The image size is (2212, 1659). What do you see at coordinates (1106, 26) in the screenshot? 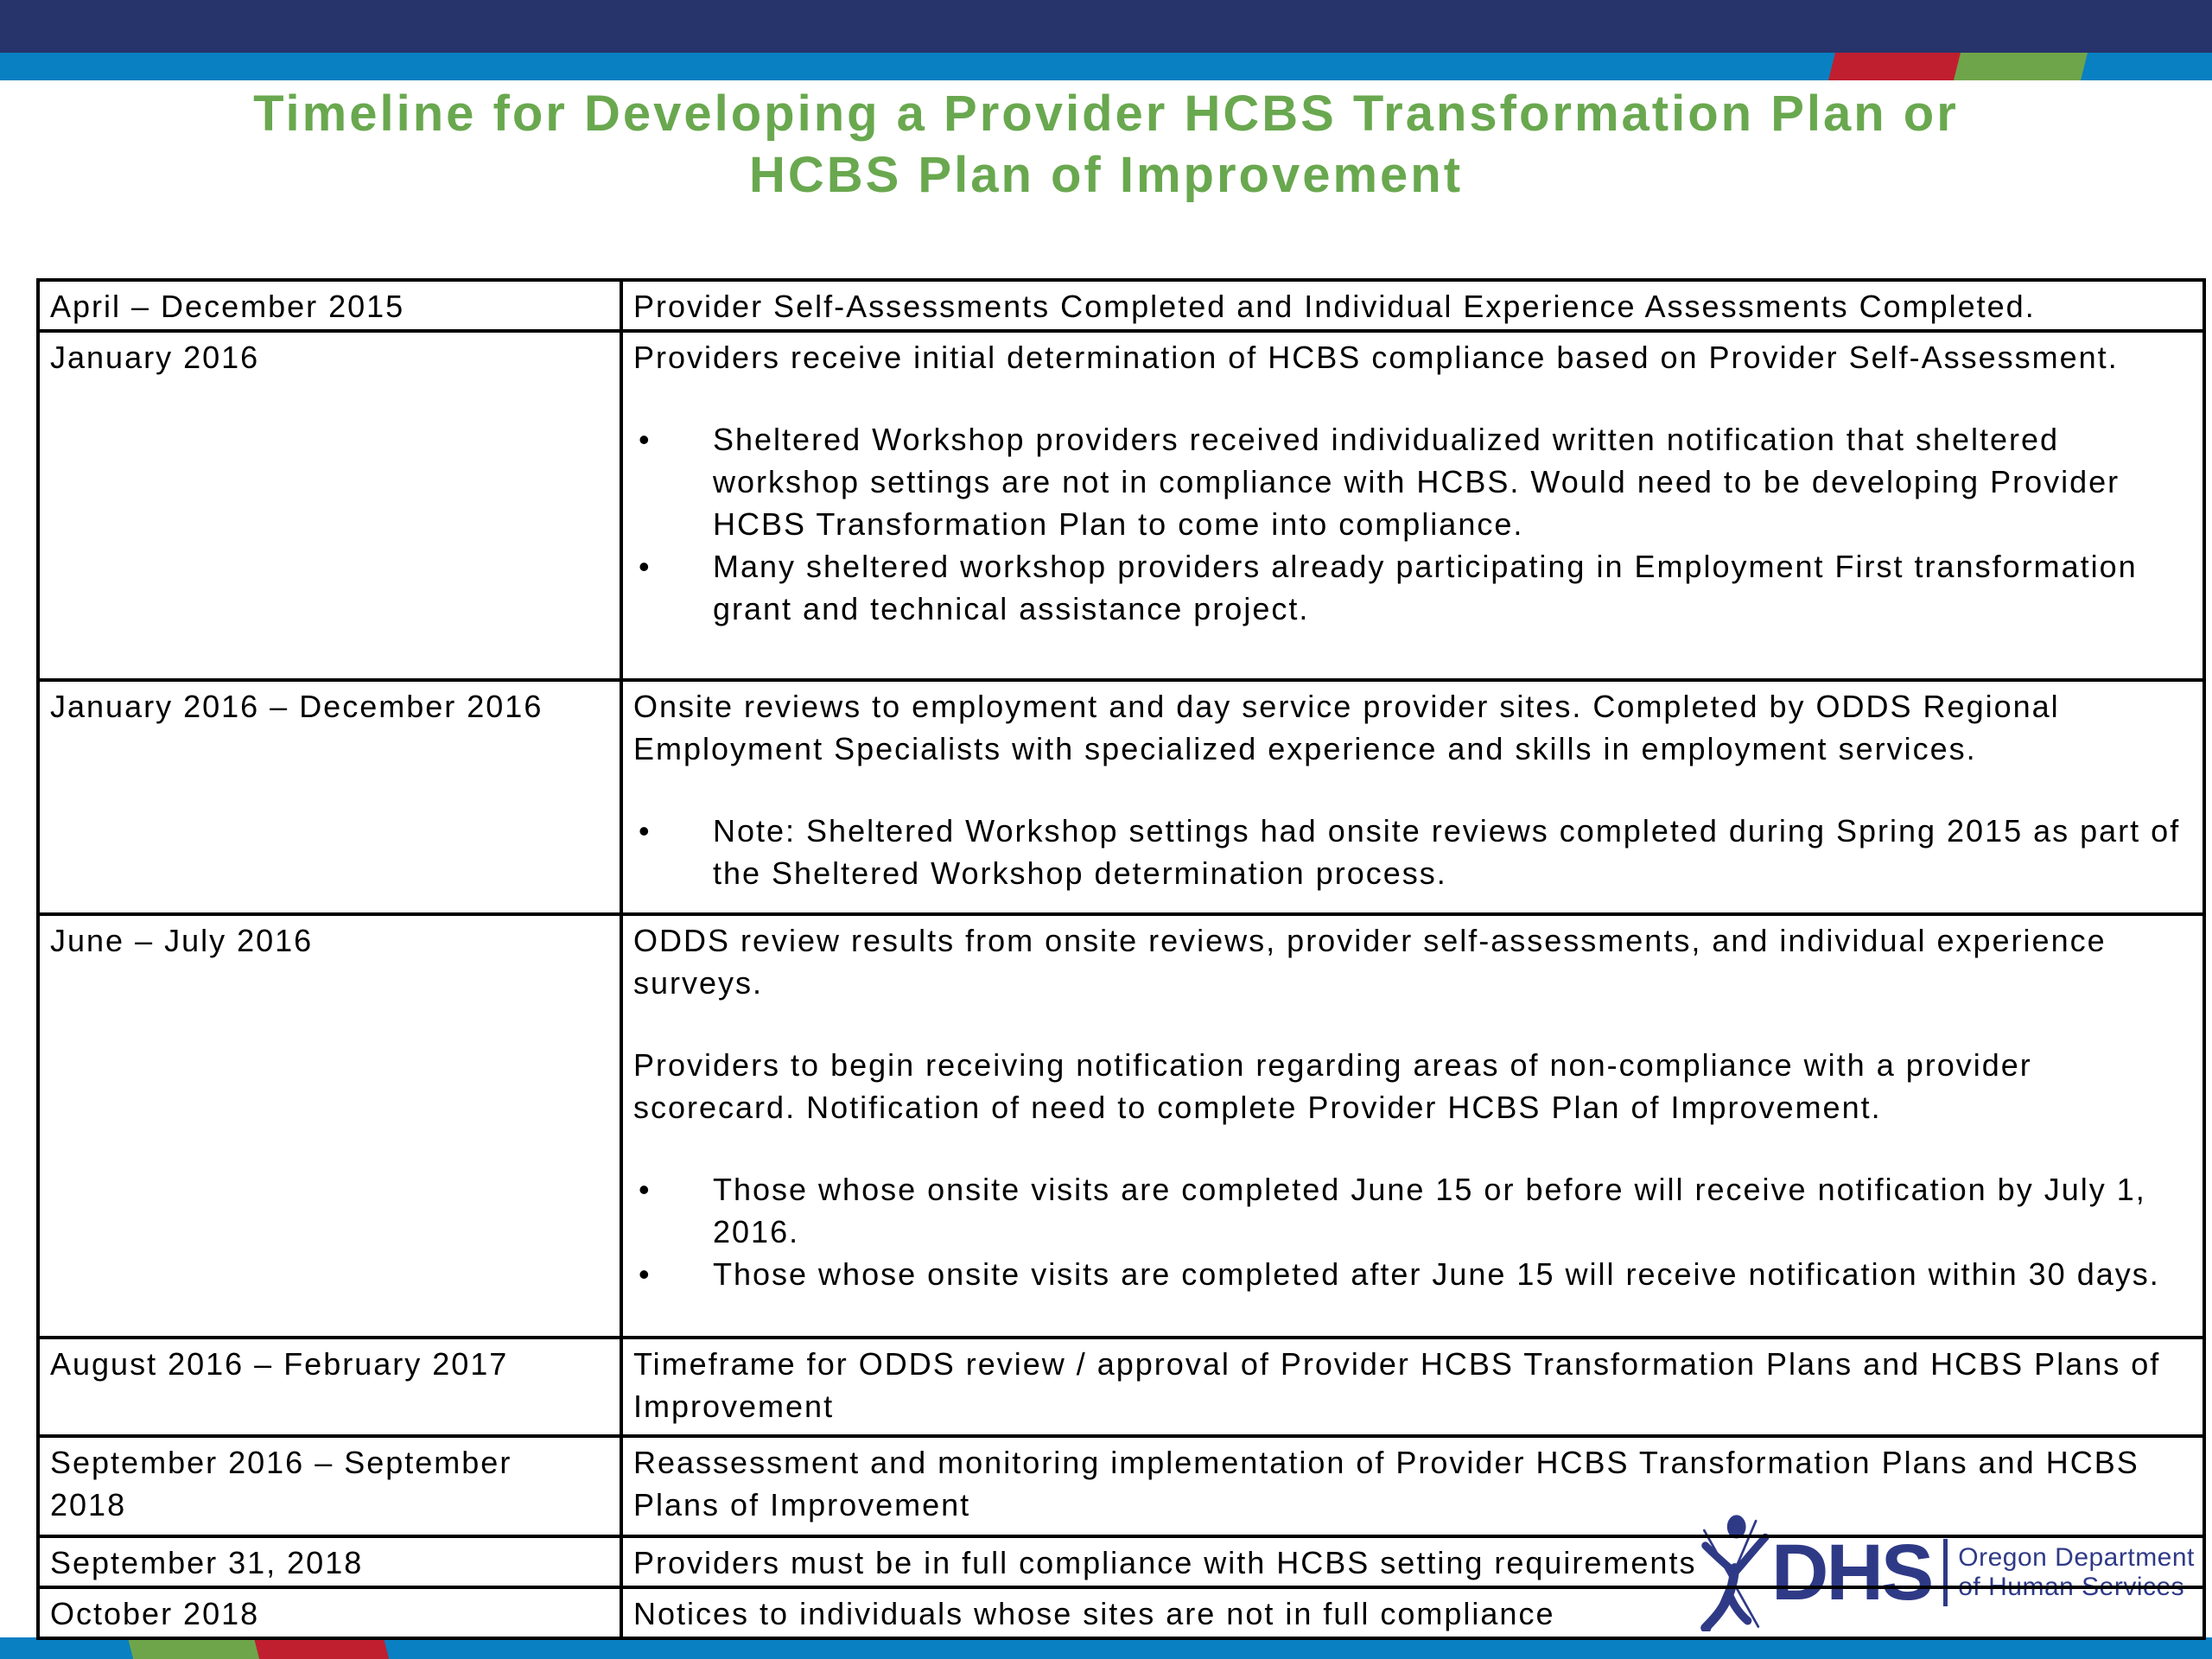
I see `top-navy-bar` at bounding box center [1106, 26].